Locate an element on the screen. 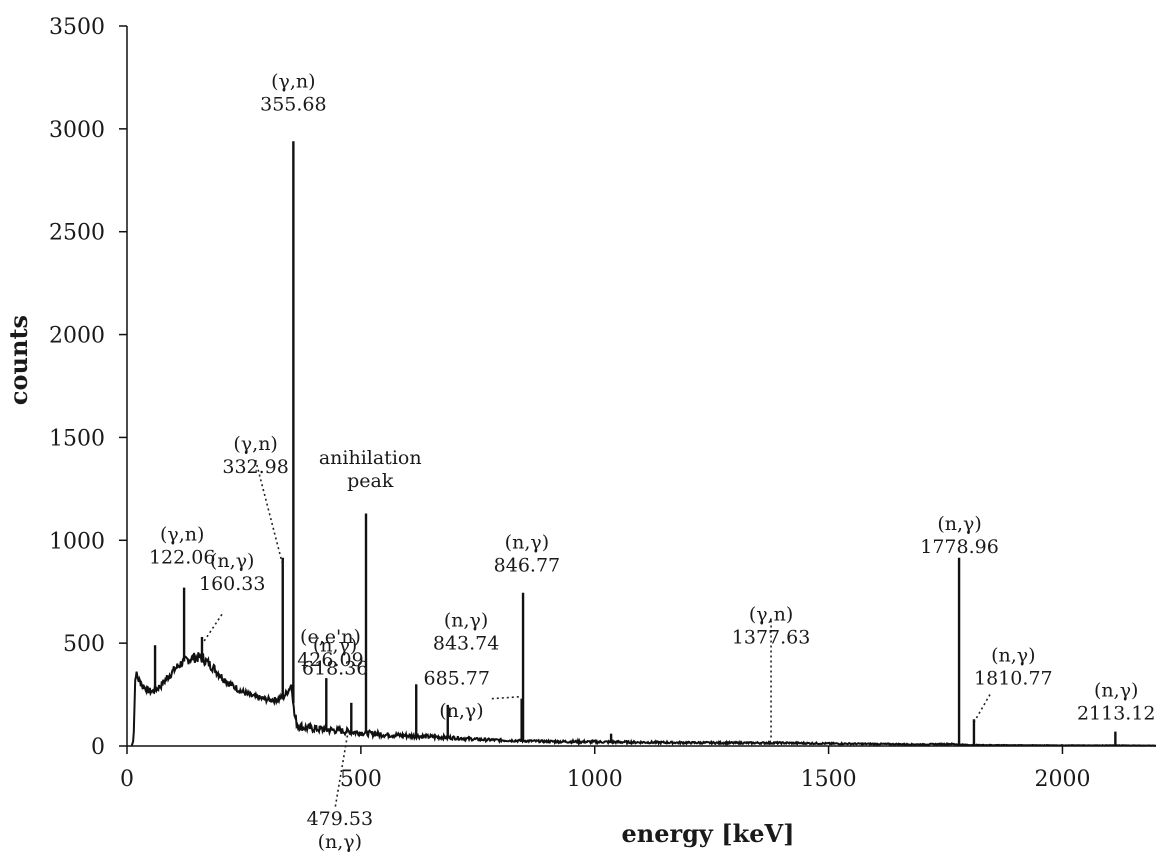 The image size is (1156, 857). peak-annotation: 1778.96 is located at coordinates (959, 547).